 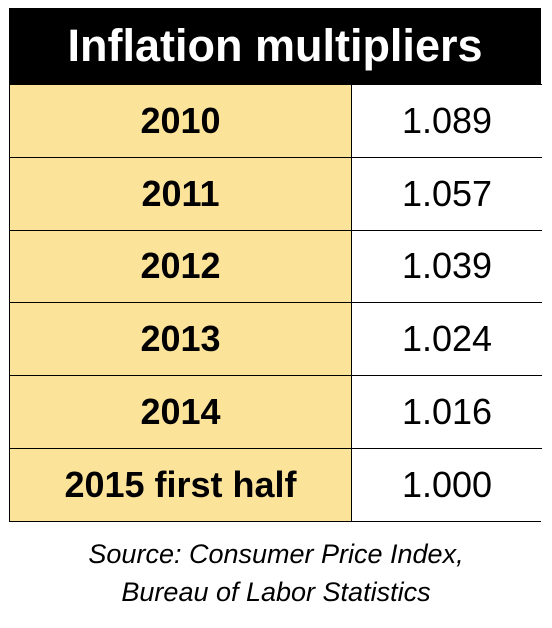 I want to click on multiplier-cell: 1.000, so click(x=447, y=484).